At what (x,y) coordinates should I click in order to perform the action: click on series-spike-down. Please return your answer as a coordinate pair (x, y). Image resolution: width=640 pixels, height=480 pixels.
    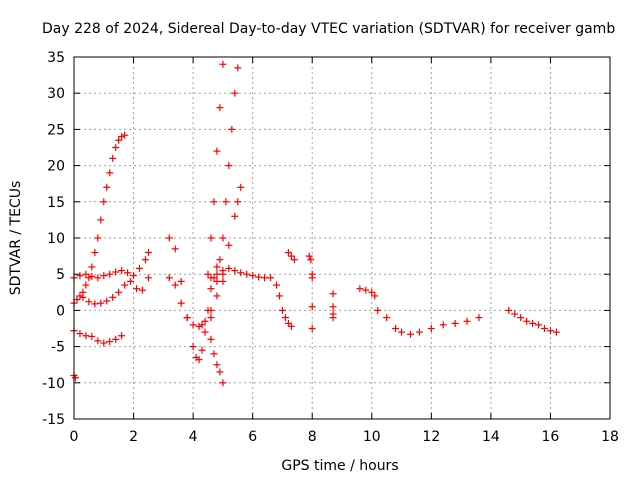
    Looking at the image, I should click on (217, 361).